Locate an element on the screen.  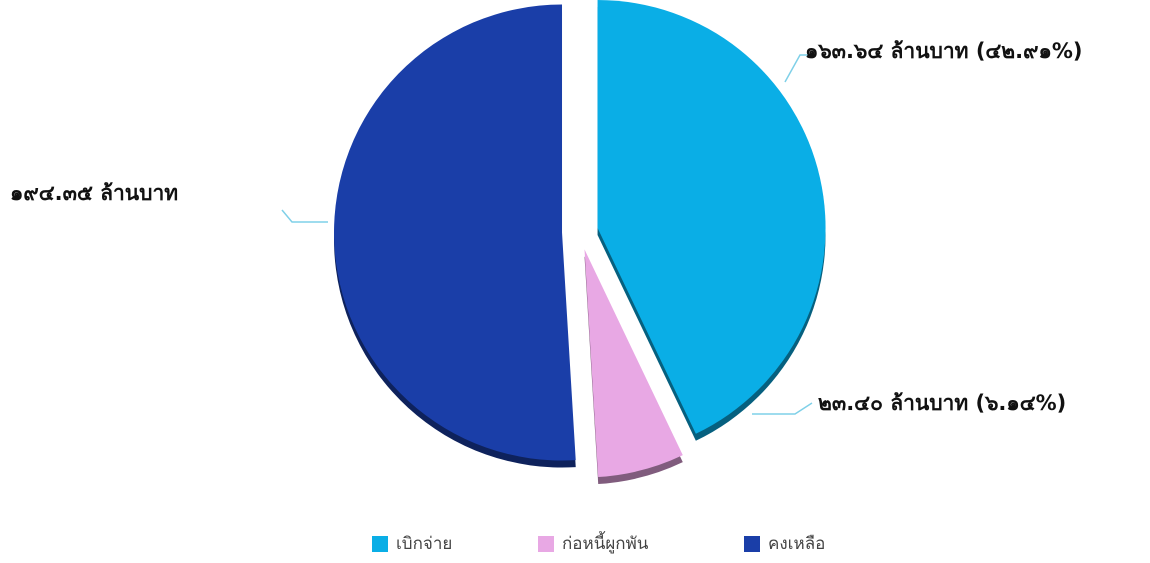
legend-label: เบิกจ่าย is located at coordinates (424, 543).